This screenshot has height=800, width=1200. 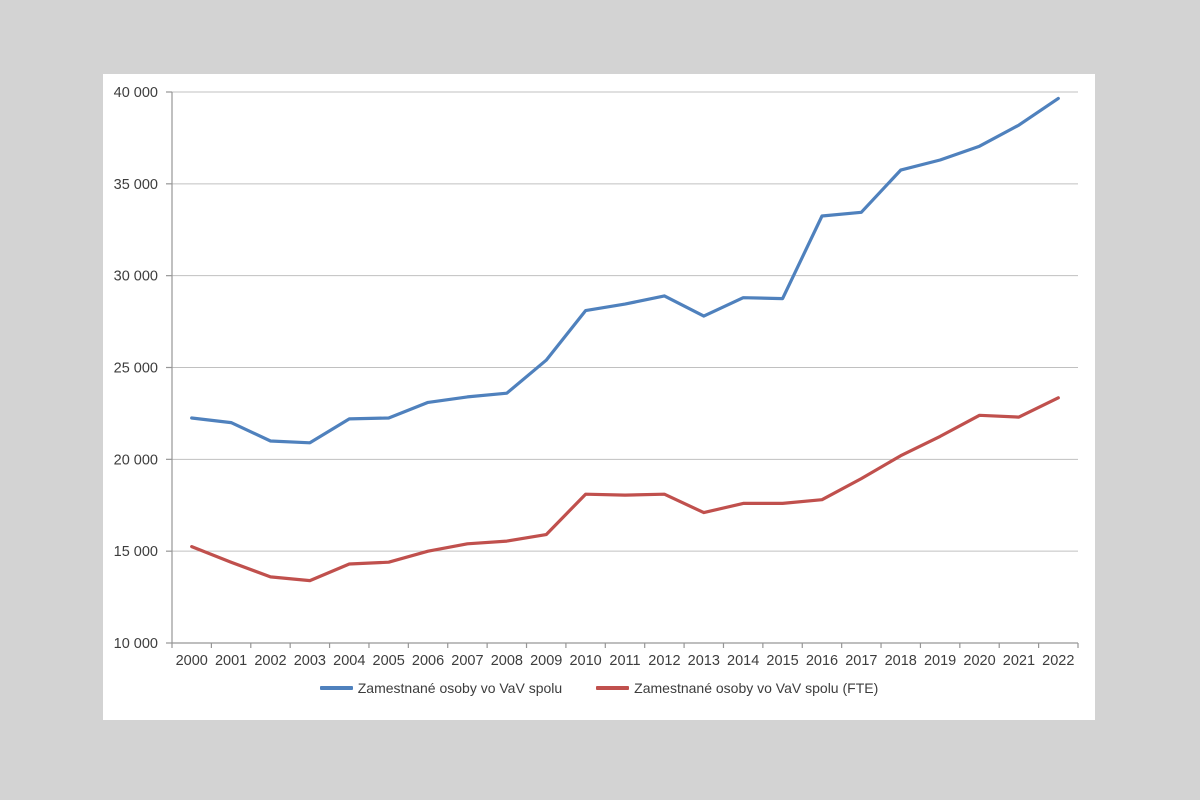 I want to click on x-axis-label: 2013, so click(x=704, y=661).